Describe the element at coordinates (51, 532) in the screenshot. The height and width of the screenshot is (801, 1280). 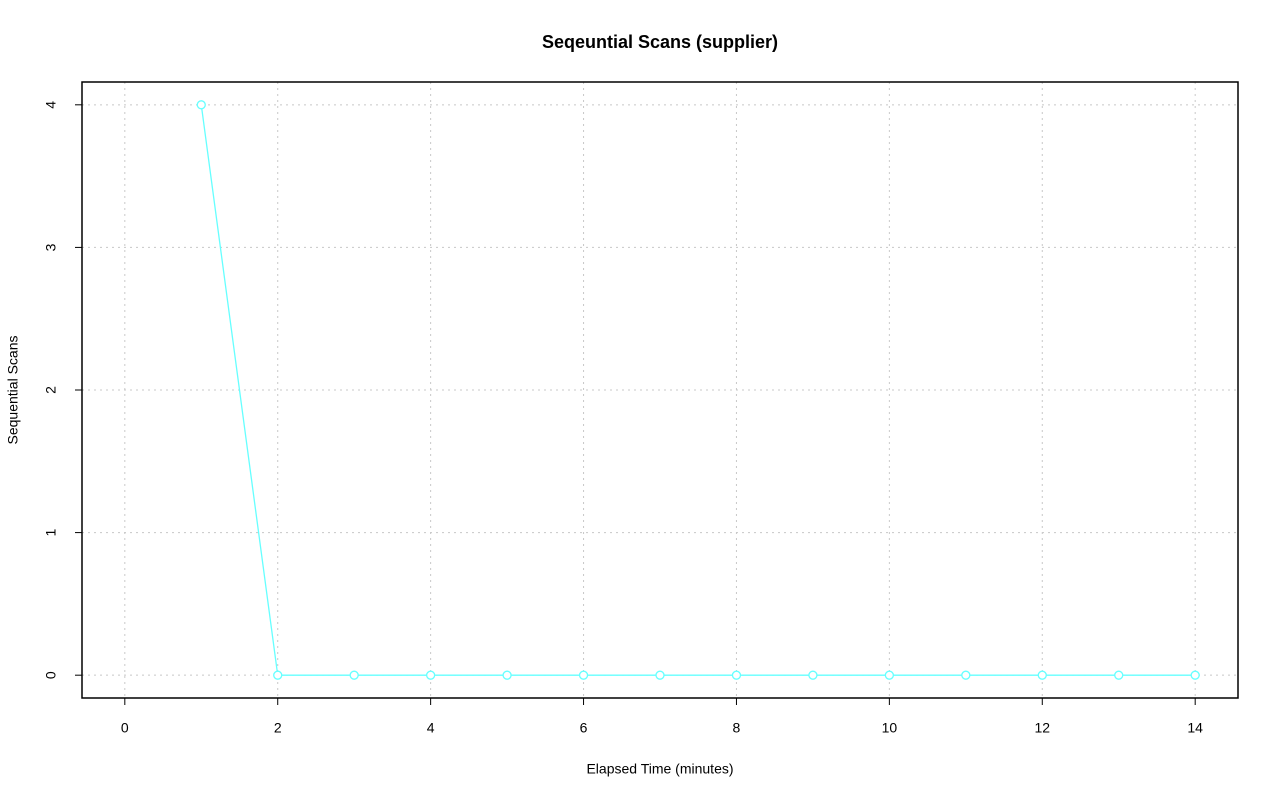
I see `y-tick-label: 1` at that location.